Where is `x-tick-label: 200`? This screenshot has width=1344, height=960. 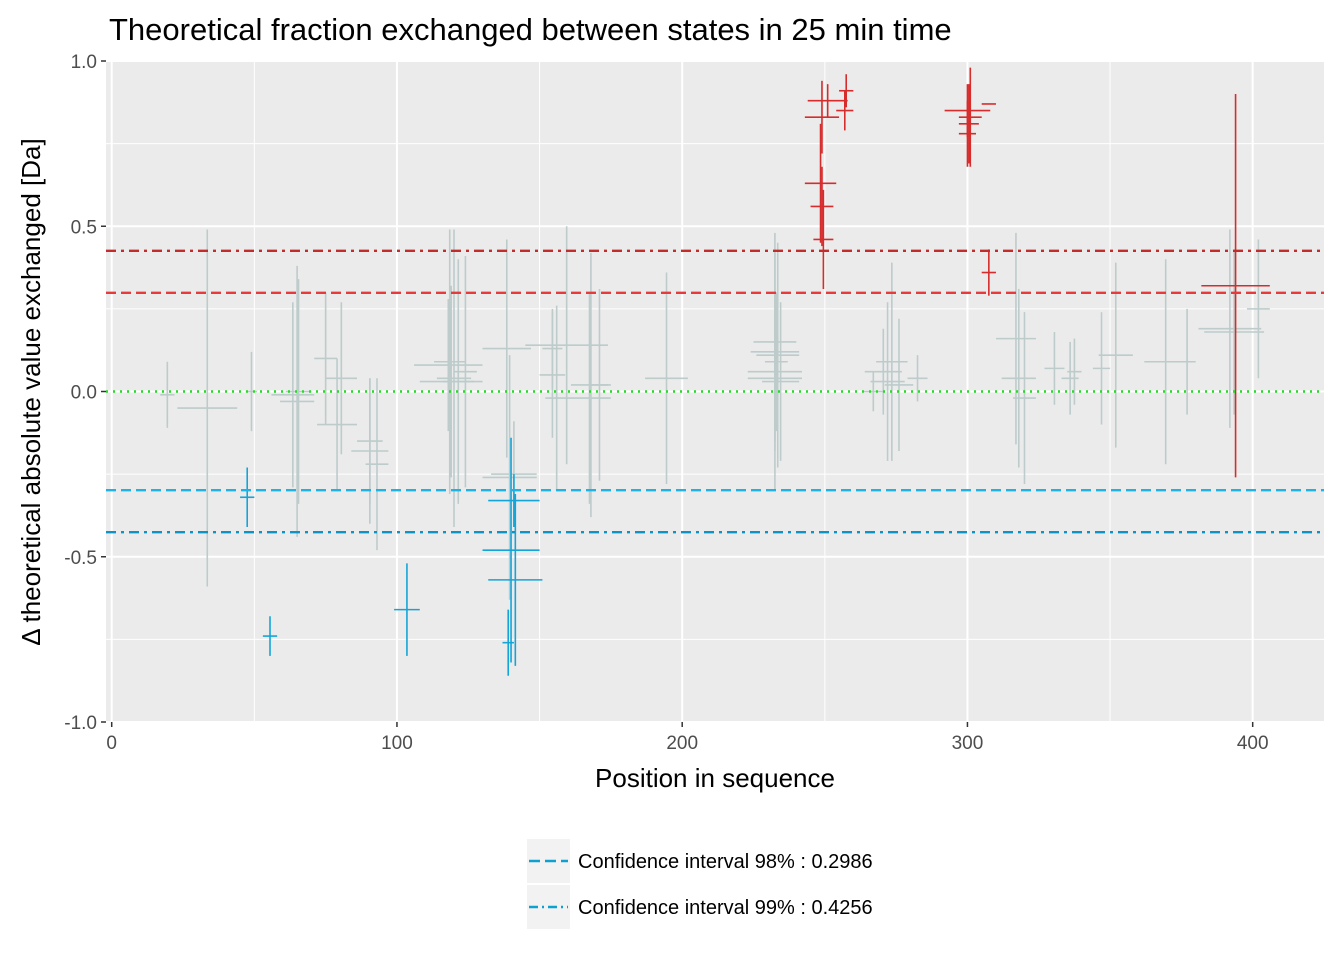
x-tick-label: 200 is located at coordinates (682, 743).